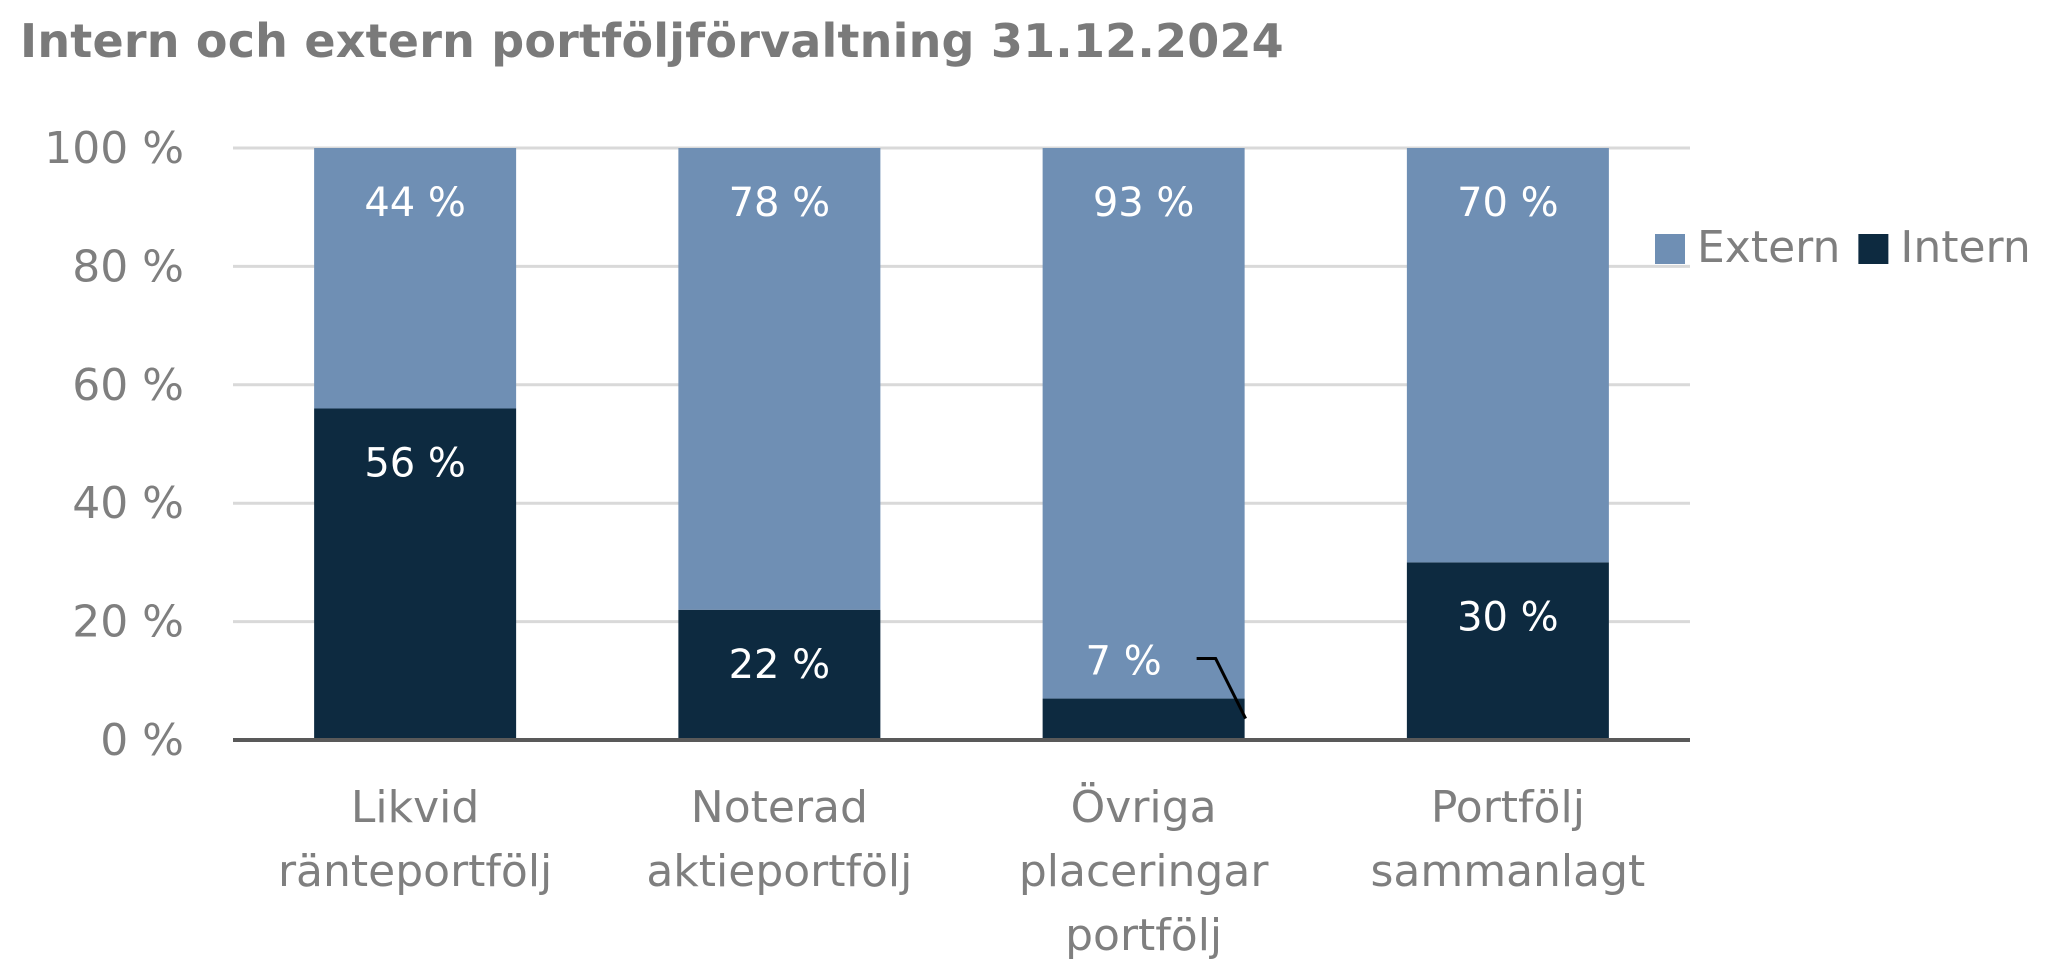 The height and width of the screenshot is (979, 2048). What do you see at coordinates (415, 463) in the screenshot?
I see `data-label-intern-likvid-ranteportfolj: 56 %` at bounding box center [415, 463].